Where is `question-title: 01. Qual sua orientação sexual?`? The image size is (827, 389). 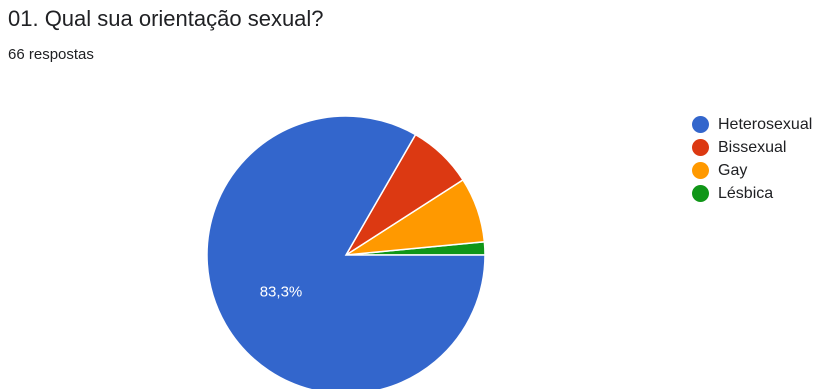 question-title: 01. Qual sua orientação sexual? is located at coordinates (166, 18).